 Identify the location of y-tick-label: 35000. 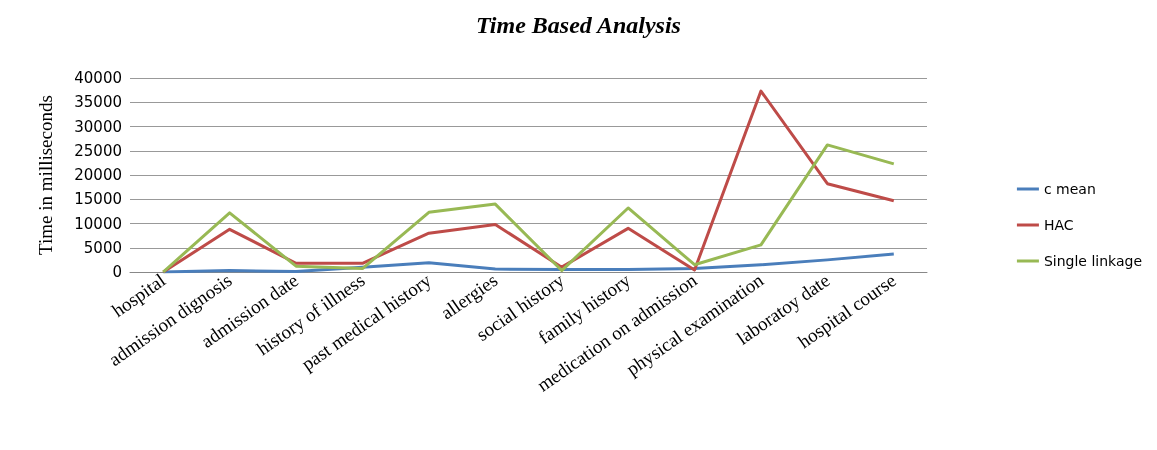
(98, 102).